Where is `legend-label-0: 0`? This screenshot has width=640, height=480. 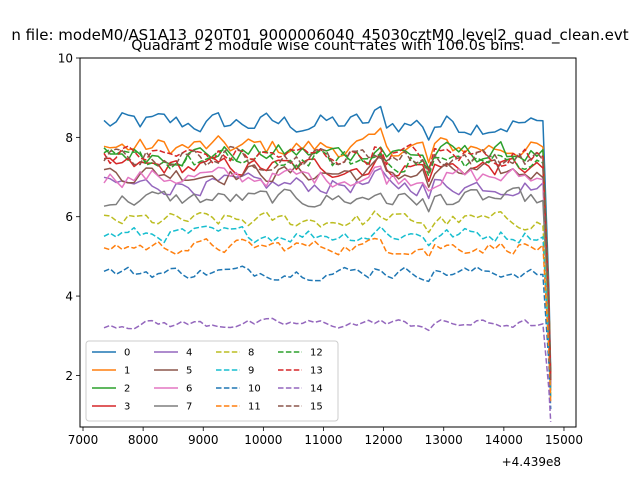
legend-label-0: 0 is located at coordinates (127, 353).